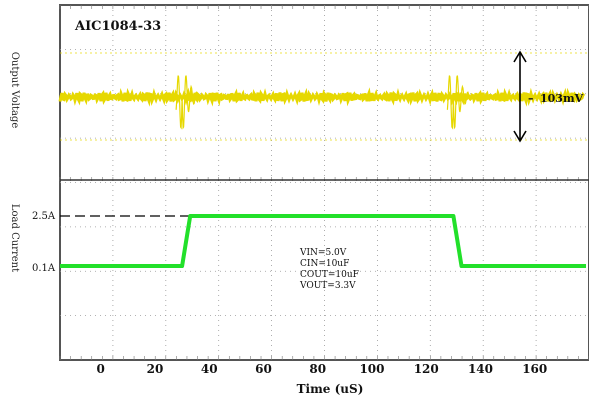  What do you see at coordinates (44, 268) in the screenshot?
I see `current-level-label-low: 0.1A` at bounding box center [44, 268].